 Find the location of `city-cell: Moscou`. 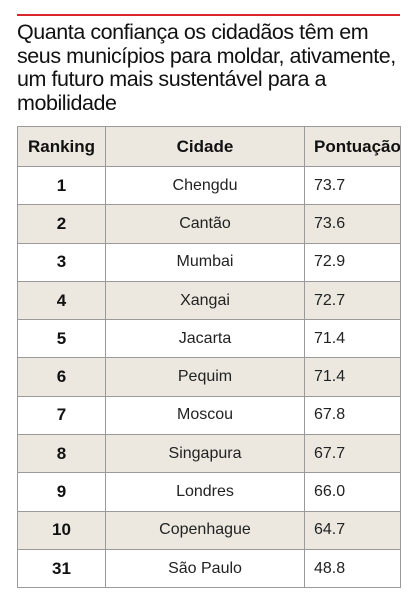

city-cell: Moscou is located at coordinates (205, 415).